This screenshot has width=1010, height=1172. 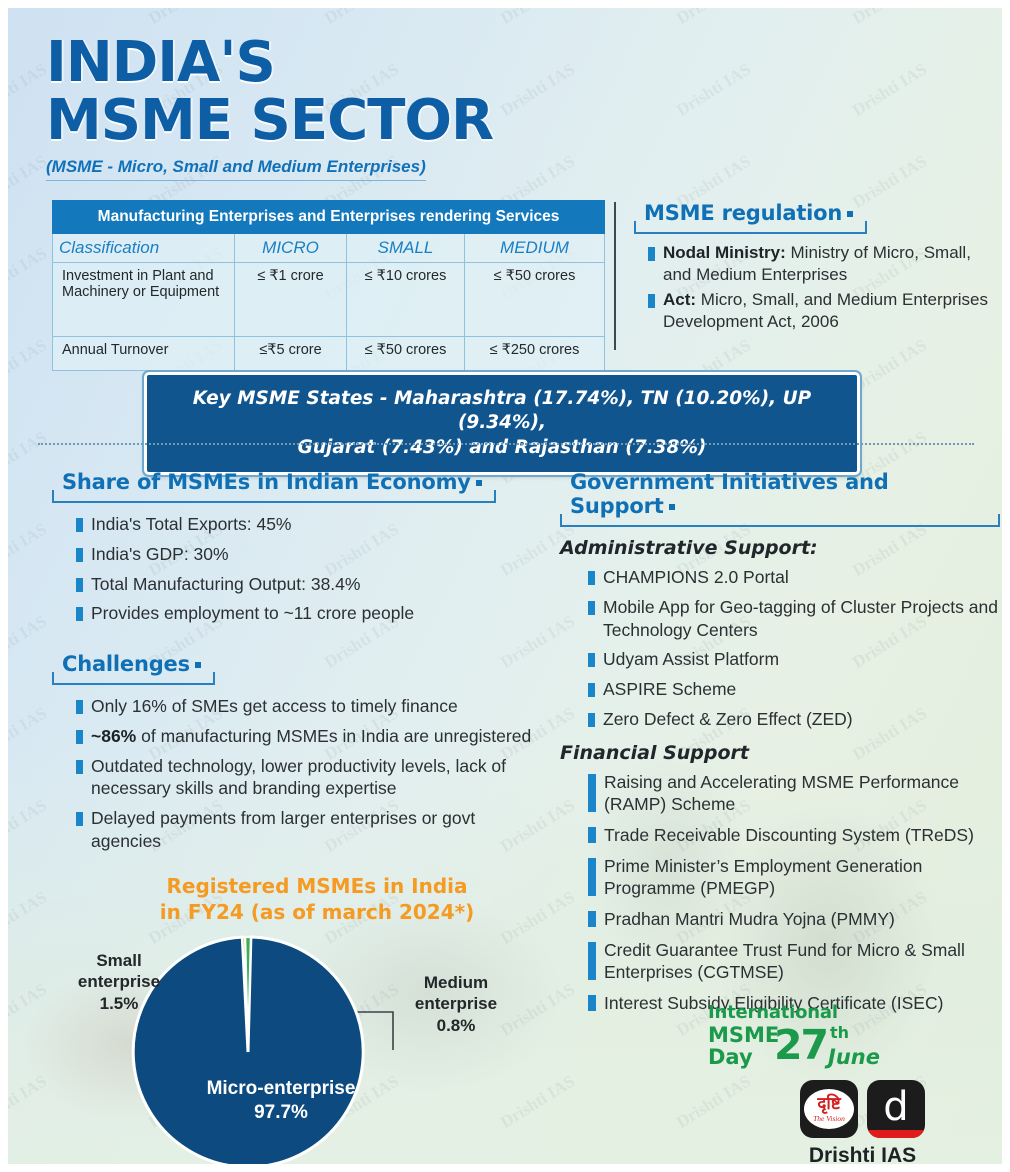 What do you see at coordinates (502, 447) in the screenshot?
I see `key-states-line-2: Gujarat (7.43%) and Rajasthan (7.38%)` at bounding box center [502, 447].